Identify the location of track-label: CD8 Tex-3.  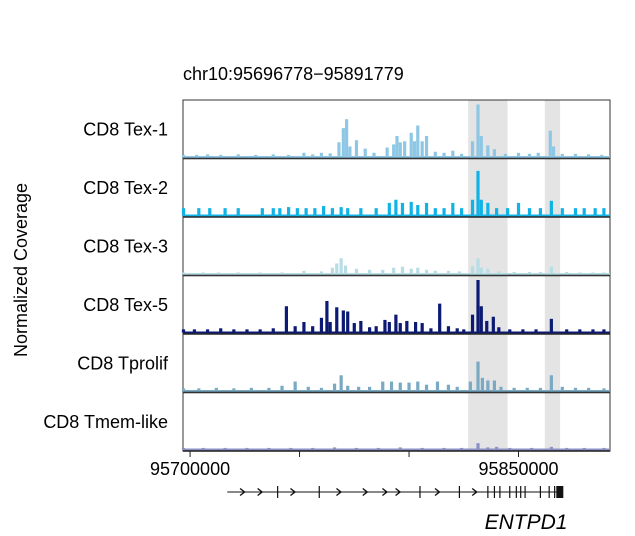
(125, 246).